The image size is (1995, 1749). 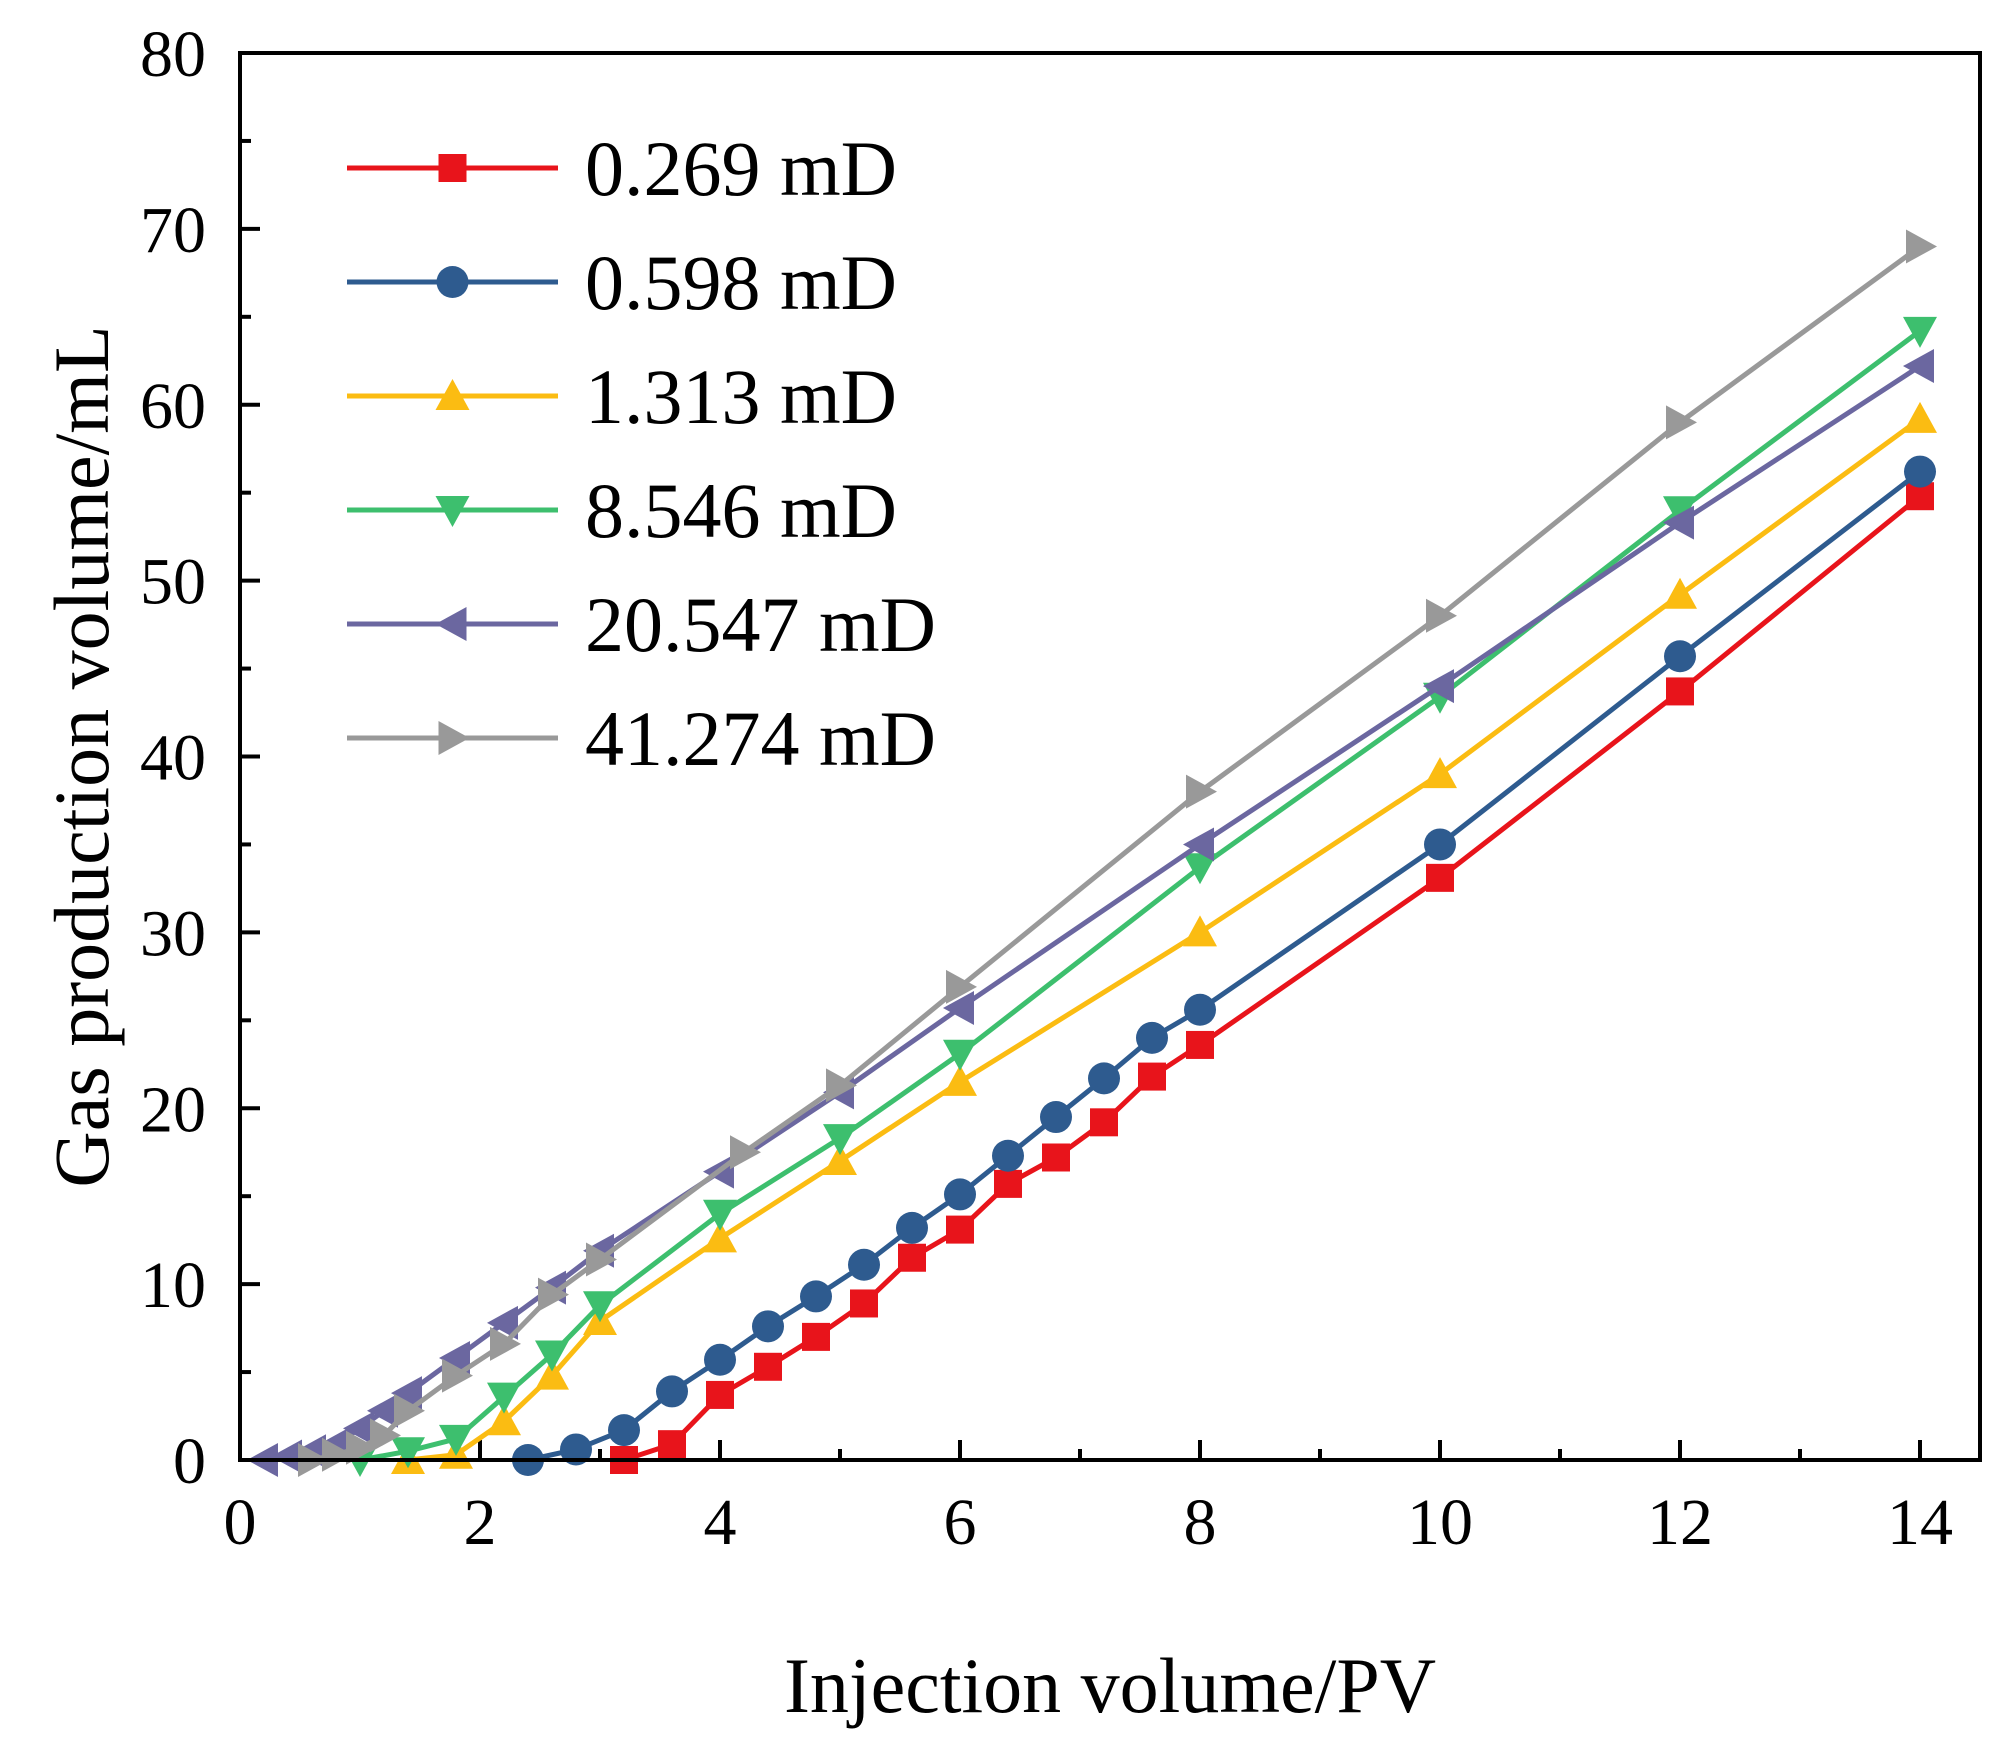 I want to click on y-tick-label: 10, so click(x=173, y=1285).